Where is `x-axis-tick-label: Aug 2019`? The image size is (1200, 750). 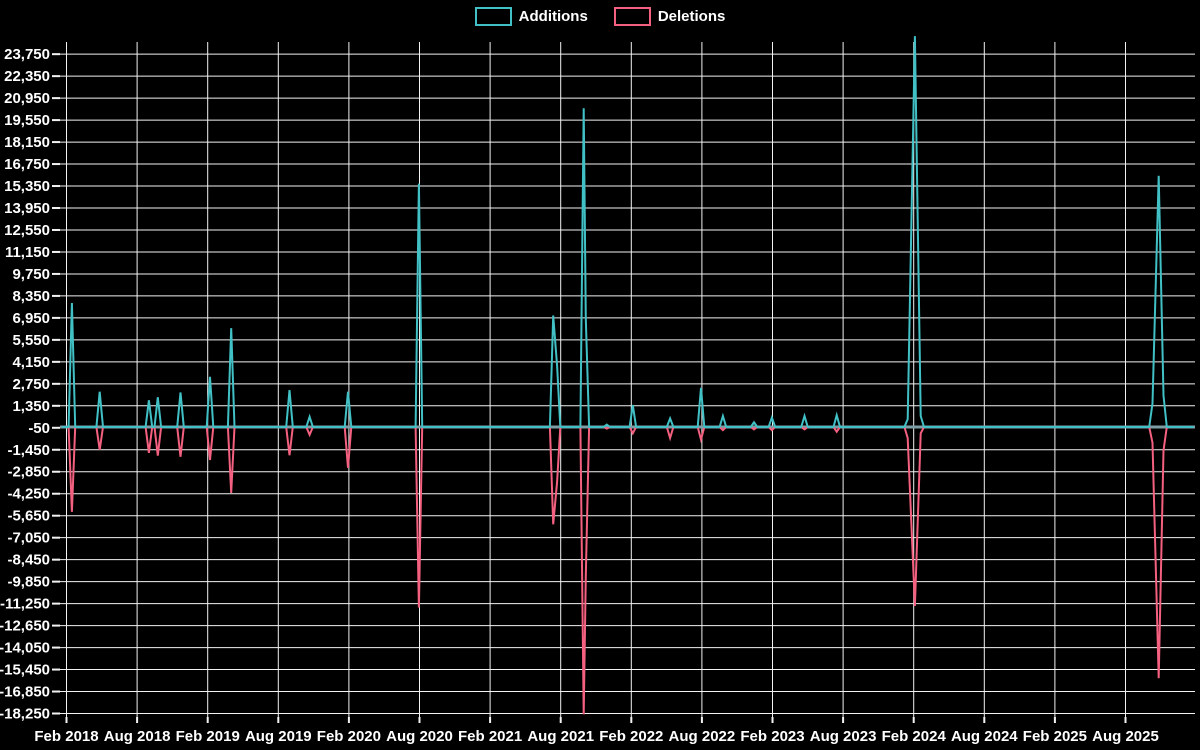
x-axis-tick-label: Aug 2019 is located at coordinates (278, 736).